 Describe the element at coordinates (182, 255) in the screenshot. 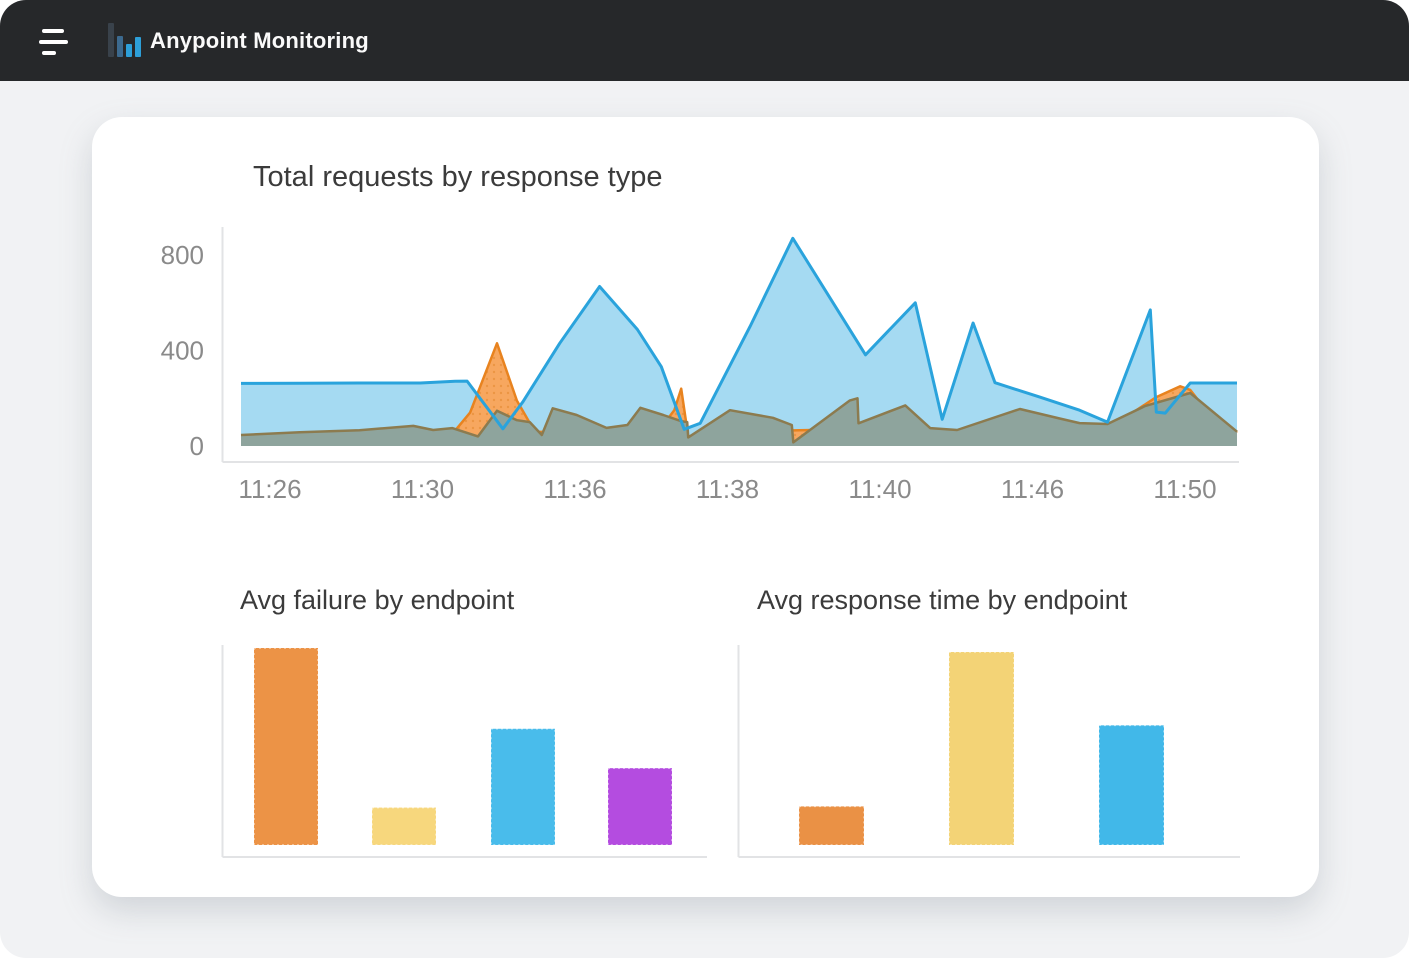

I see `y-tick-label: 800` at that location.